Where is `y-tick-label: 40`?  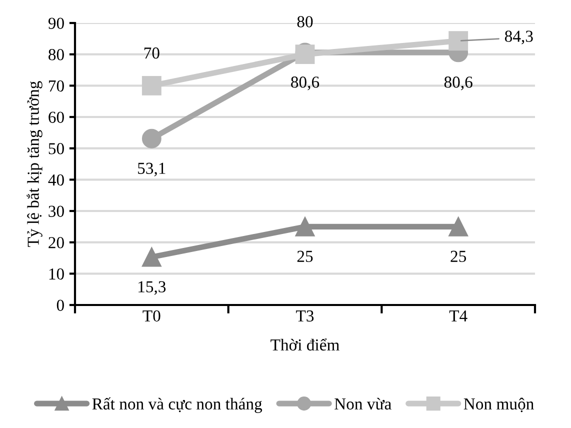 y-tick-label: 40 is located at coordinates (56, 180).